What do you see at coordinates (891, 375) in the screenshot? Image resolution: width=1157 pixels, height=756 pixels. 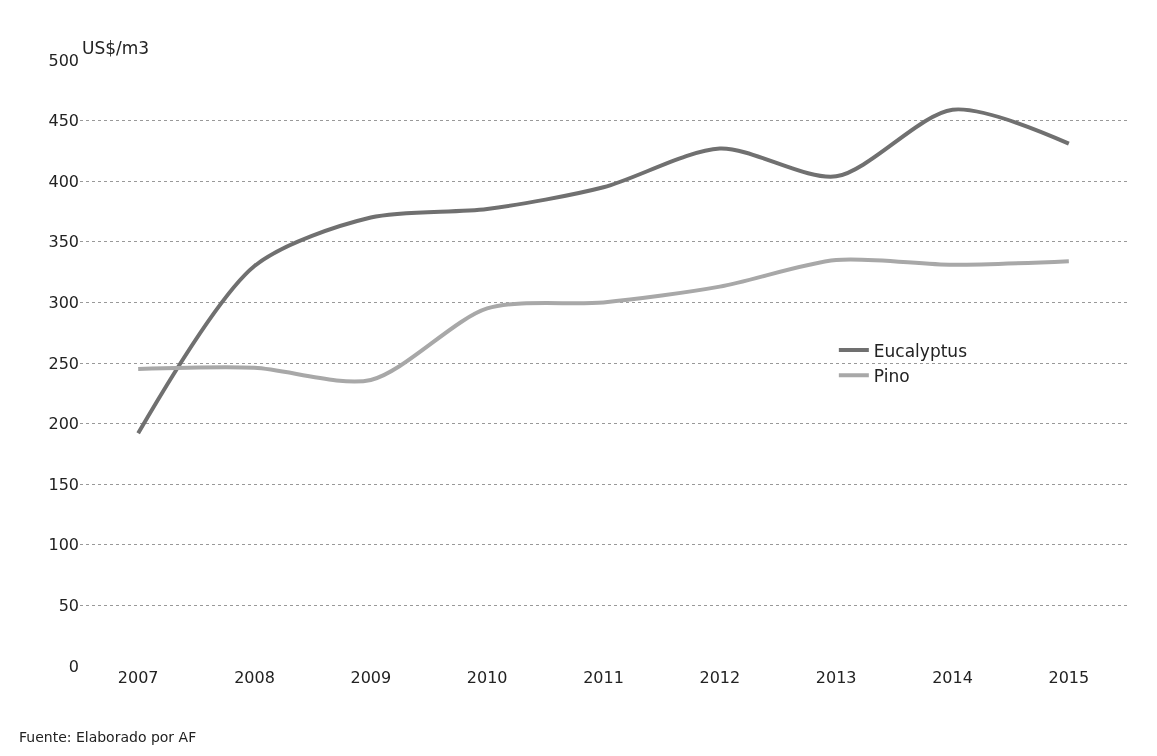 I see `legend-label: Pino` at bounding box center [891, 375].